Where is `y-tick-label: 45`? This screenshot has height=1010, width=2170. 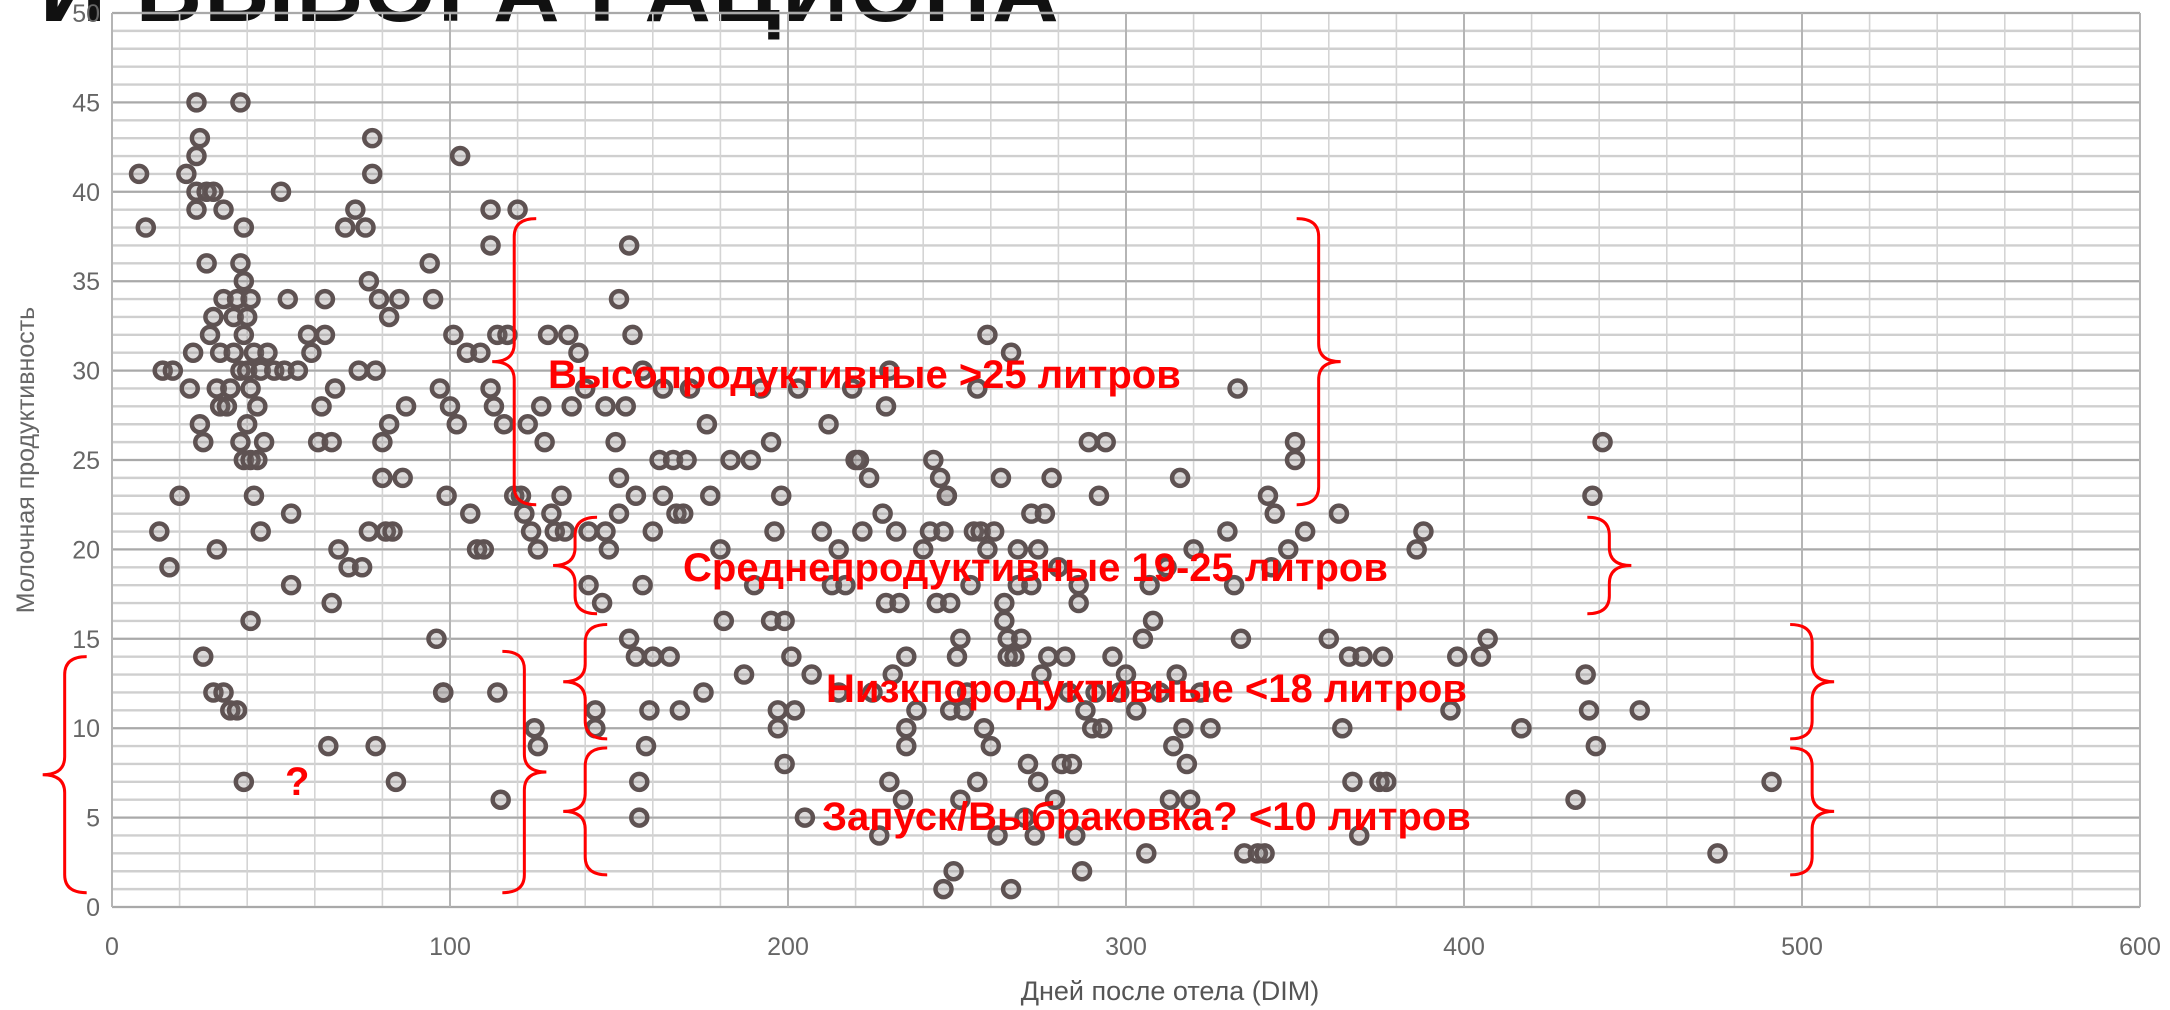 y-tick-label: 45 is located at coordinates (86, 103).